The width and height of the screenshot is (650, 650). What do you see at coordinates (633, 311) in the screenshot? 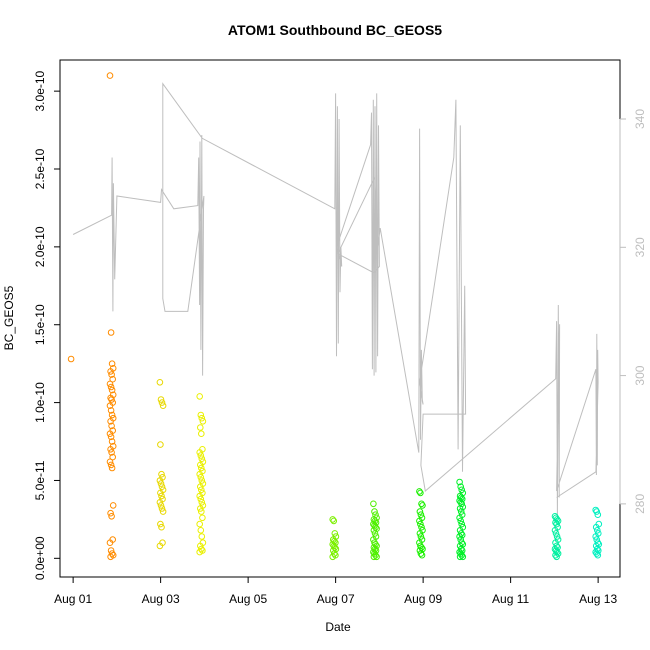
I see `y-axis-right: 280 300 320 340` at bounding box center [633, 311].